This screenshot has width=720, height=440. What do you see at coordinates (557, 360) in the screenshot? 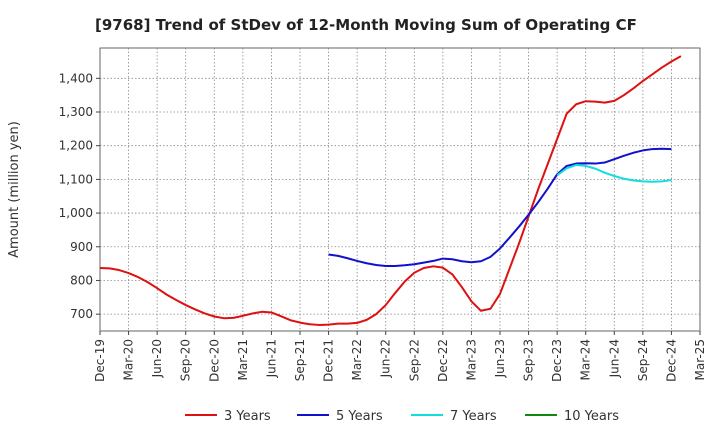
I see `x-tick-label: Dec-23` at bounding box center [557, 360].